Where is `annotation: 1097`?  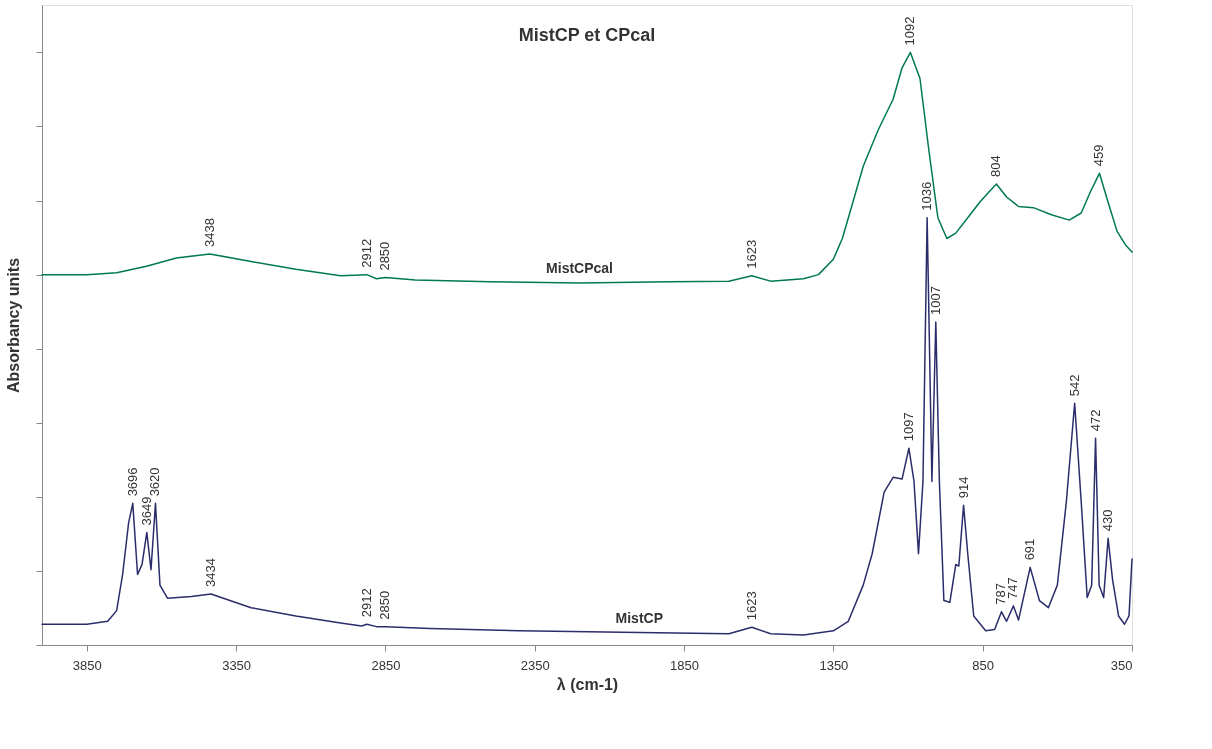
annotation: 1097 is located at coordinates (908, 427).